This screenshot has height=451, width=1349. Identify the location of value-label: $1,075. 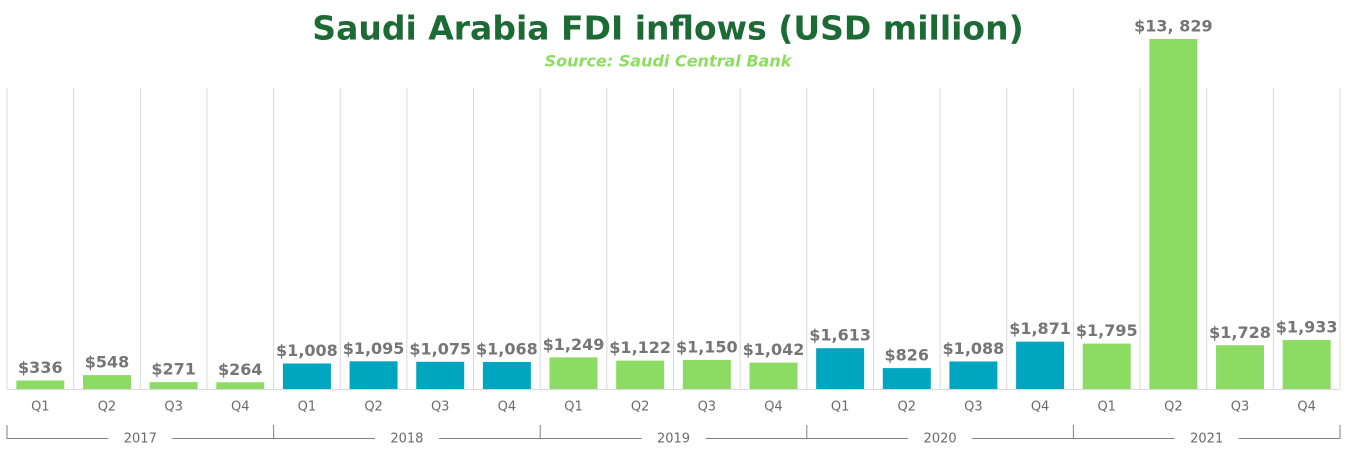
(440, 348).